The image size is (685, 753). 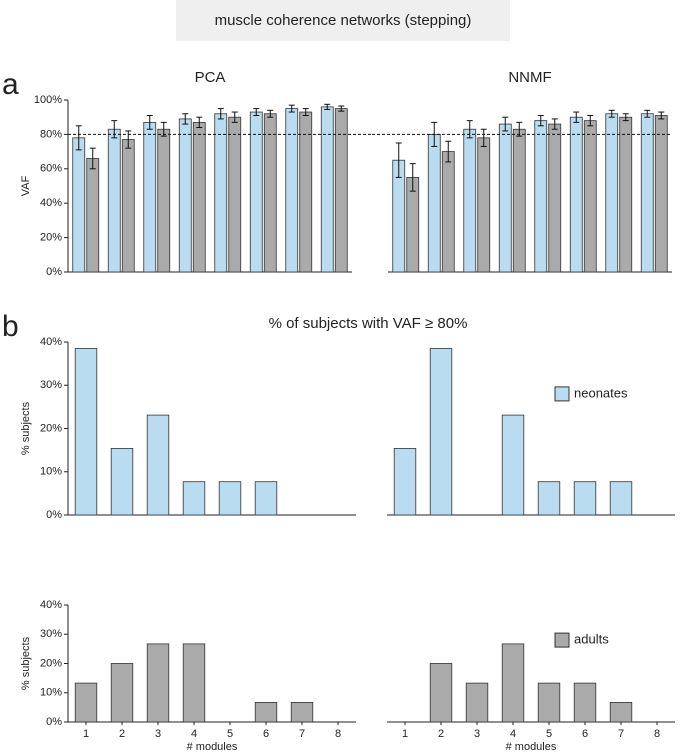 I want to click on legend-swatch, so click(x=562, y=640).